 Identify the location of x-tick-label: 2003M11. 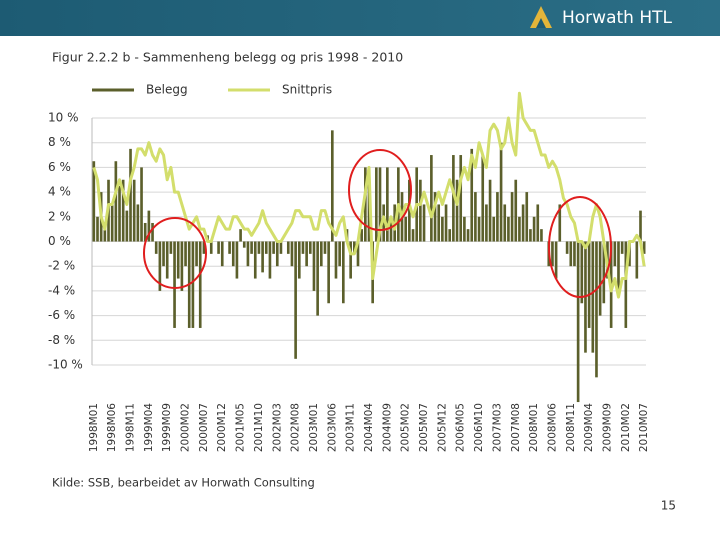
(351, 427).